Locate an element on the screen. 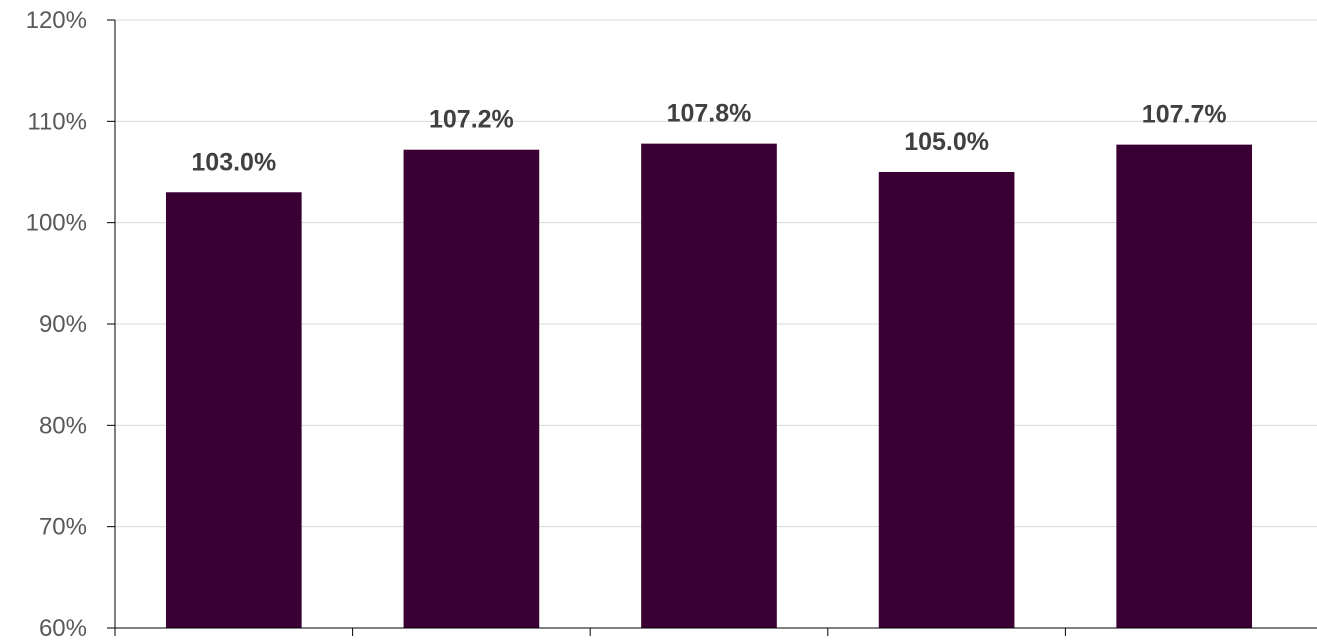  y-tick-labels: 60% 70% 80% 90% 100% 110% 120% is located at coordinates (56, 324).